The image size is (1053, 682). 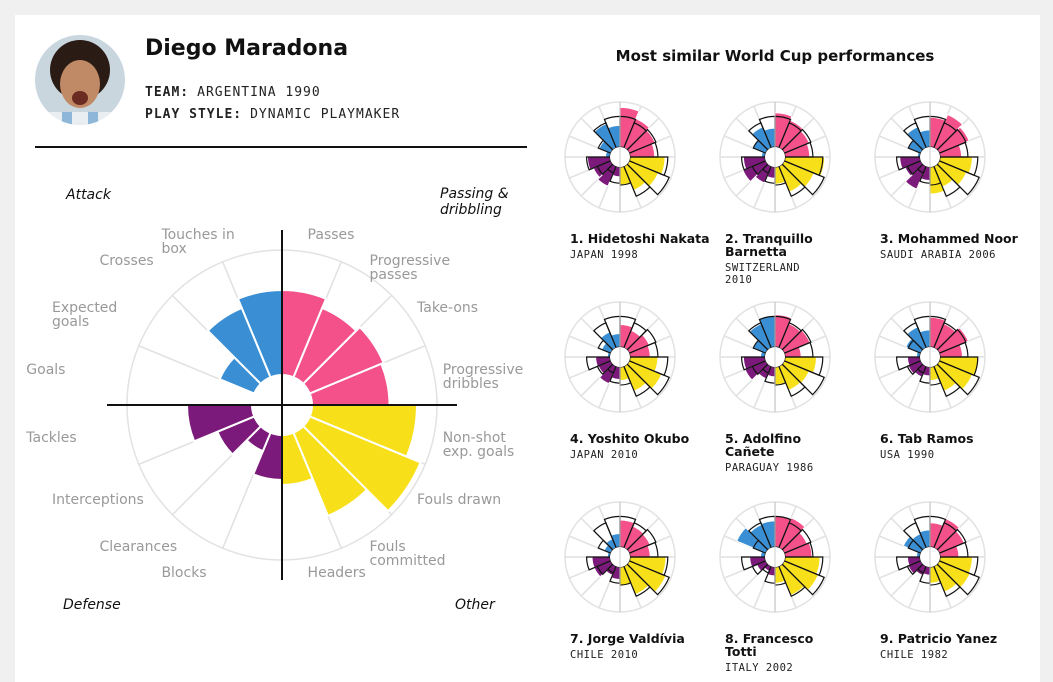 What do you see at coordinates (97, 499) in the screenshot?
I see `category-label: Interceptions` at bounding box center [97, 499].